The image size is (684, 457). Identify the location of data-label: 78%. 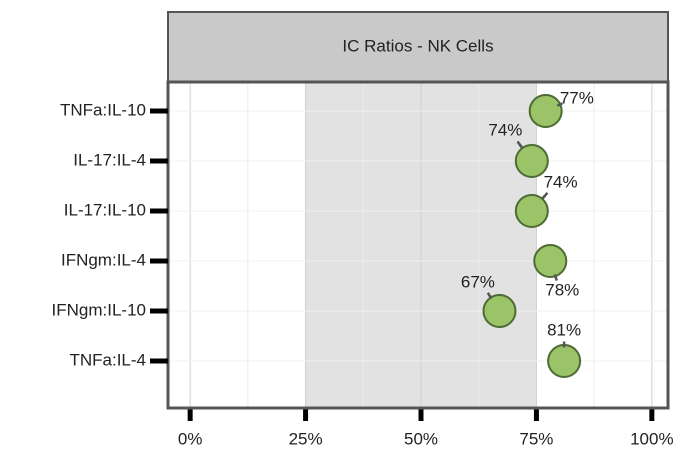
(562, 289).